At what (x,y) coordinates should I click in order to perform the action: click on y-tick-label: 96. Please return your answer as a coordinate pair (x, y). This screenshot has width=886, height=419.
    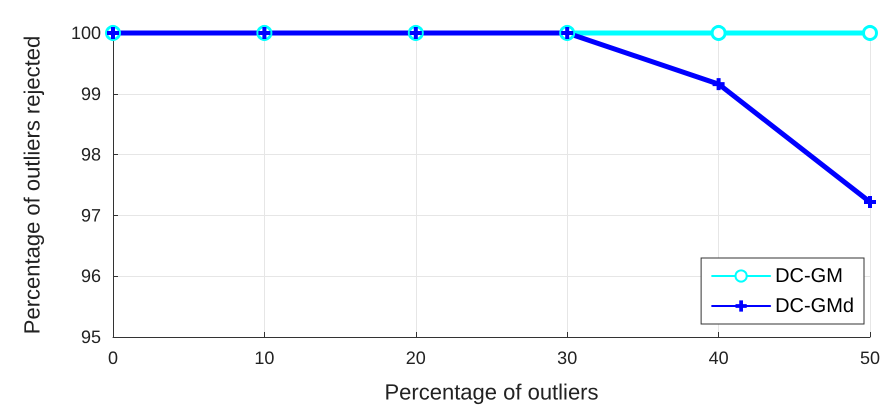
    Looking at the image, I should click on (90, 276).